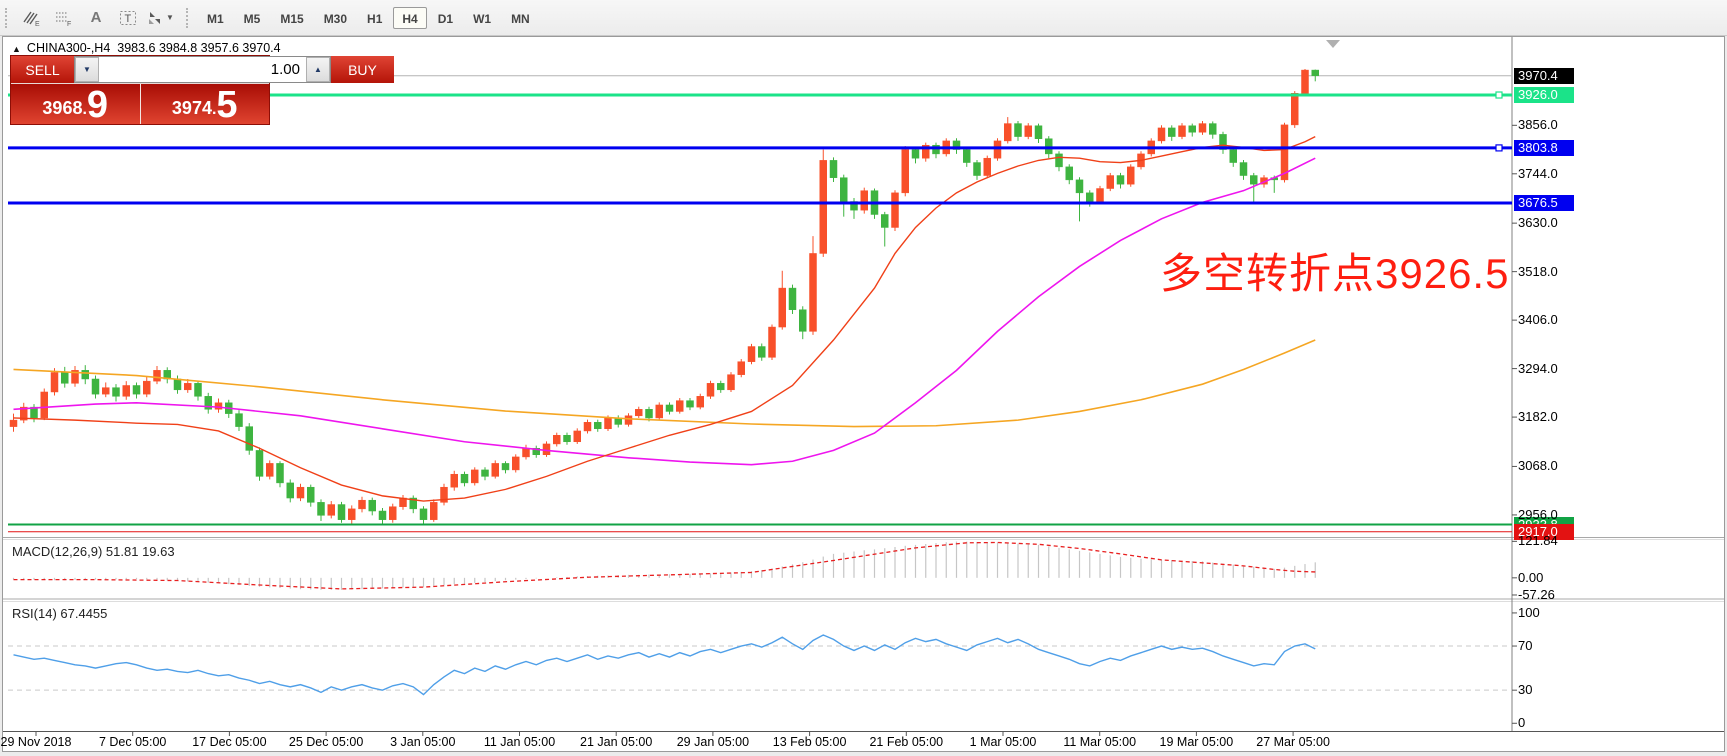 This screenshot has height=756, width=1727. I want to click on price-axis-tick: 3518.0, so click(1538, 271).